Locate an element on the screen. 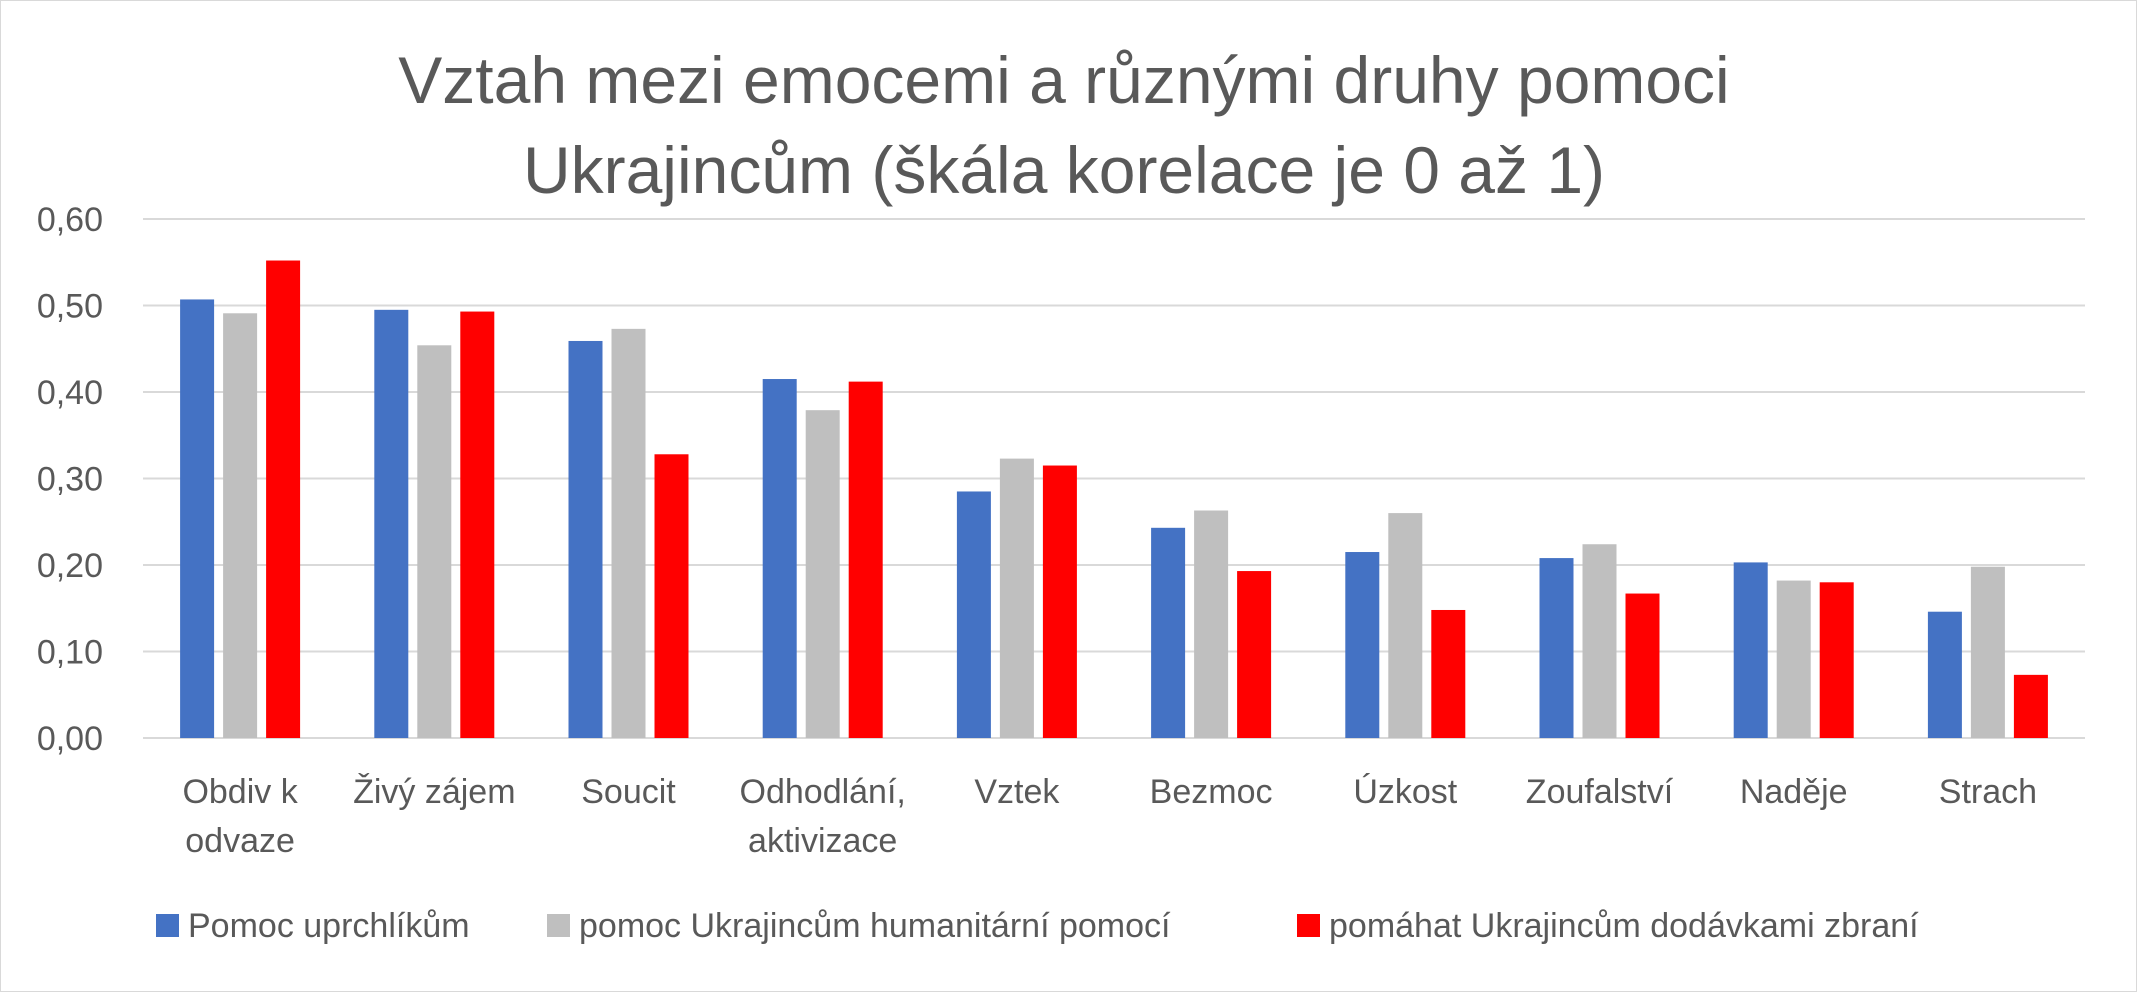 Image resolution: width=2137 pixels, height=993 pixels. x-category-label: Vztek is located at coordinates (1017, 792).